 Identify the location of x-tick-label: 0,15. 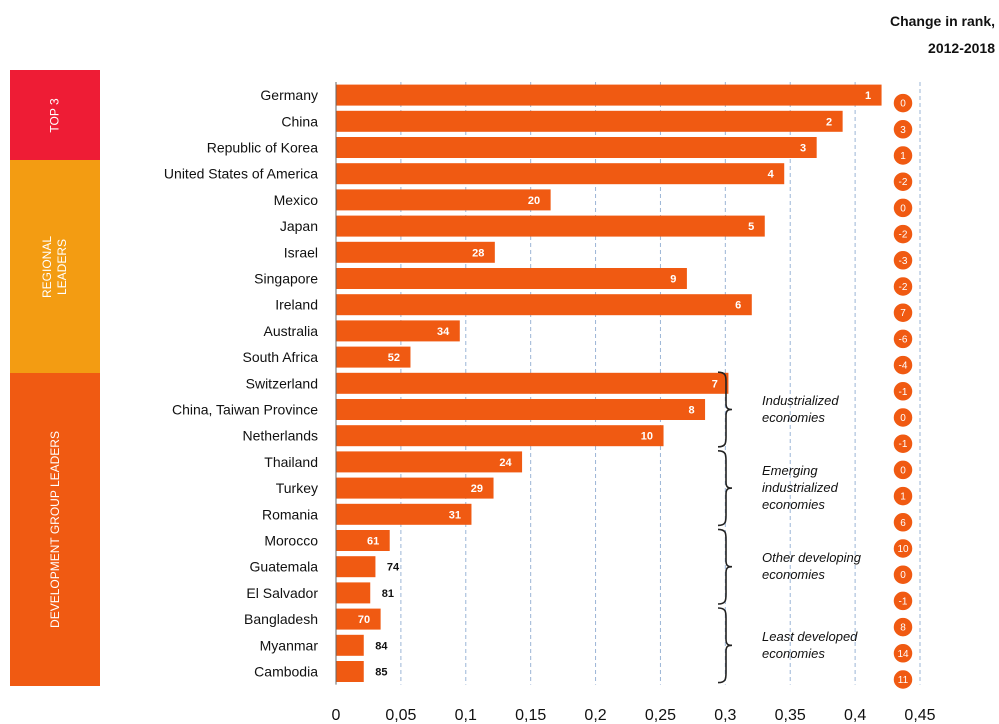
(530, 715).